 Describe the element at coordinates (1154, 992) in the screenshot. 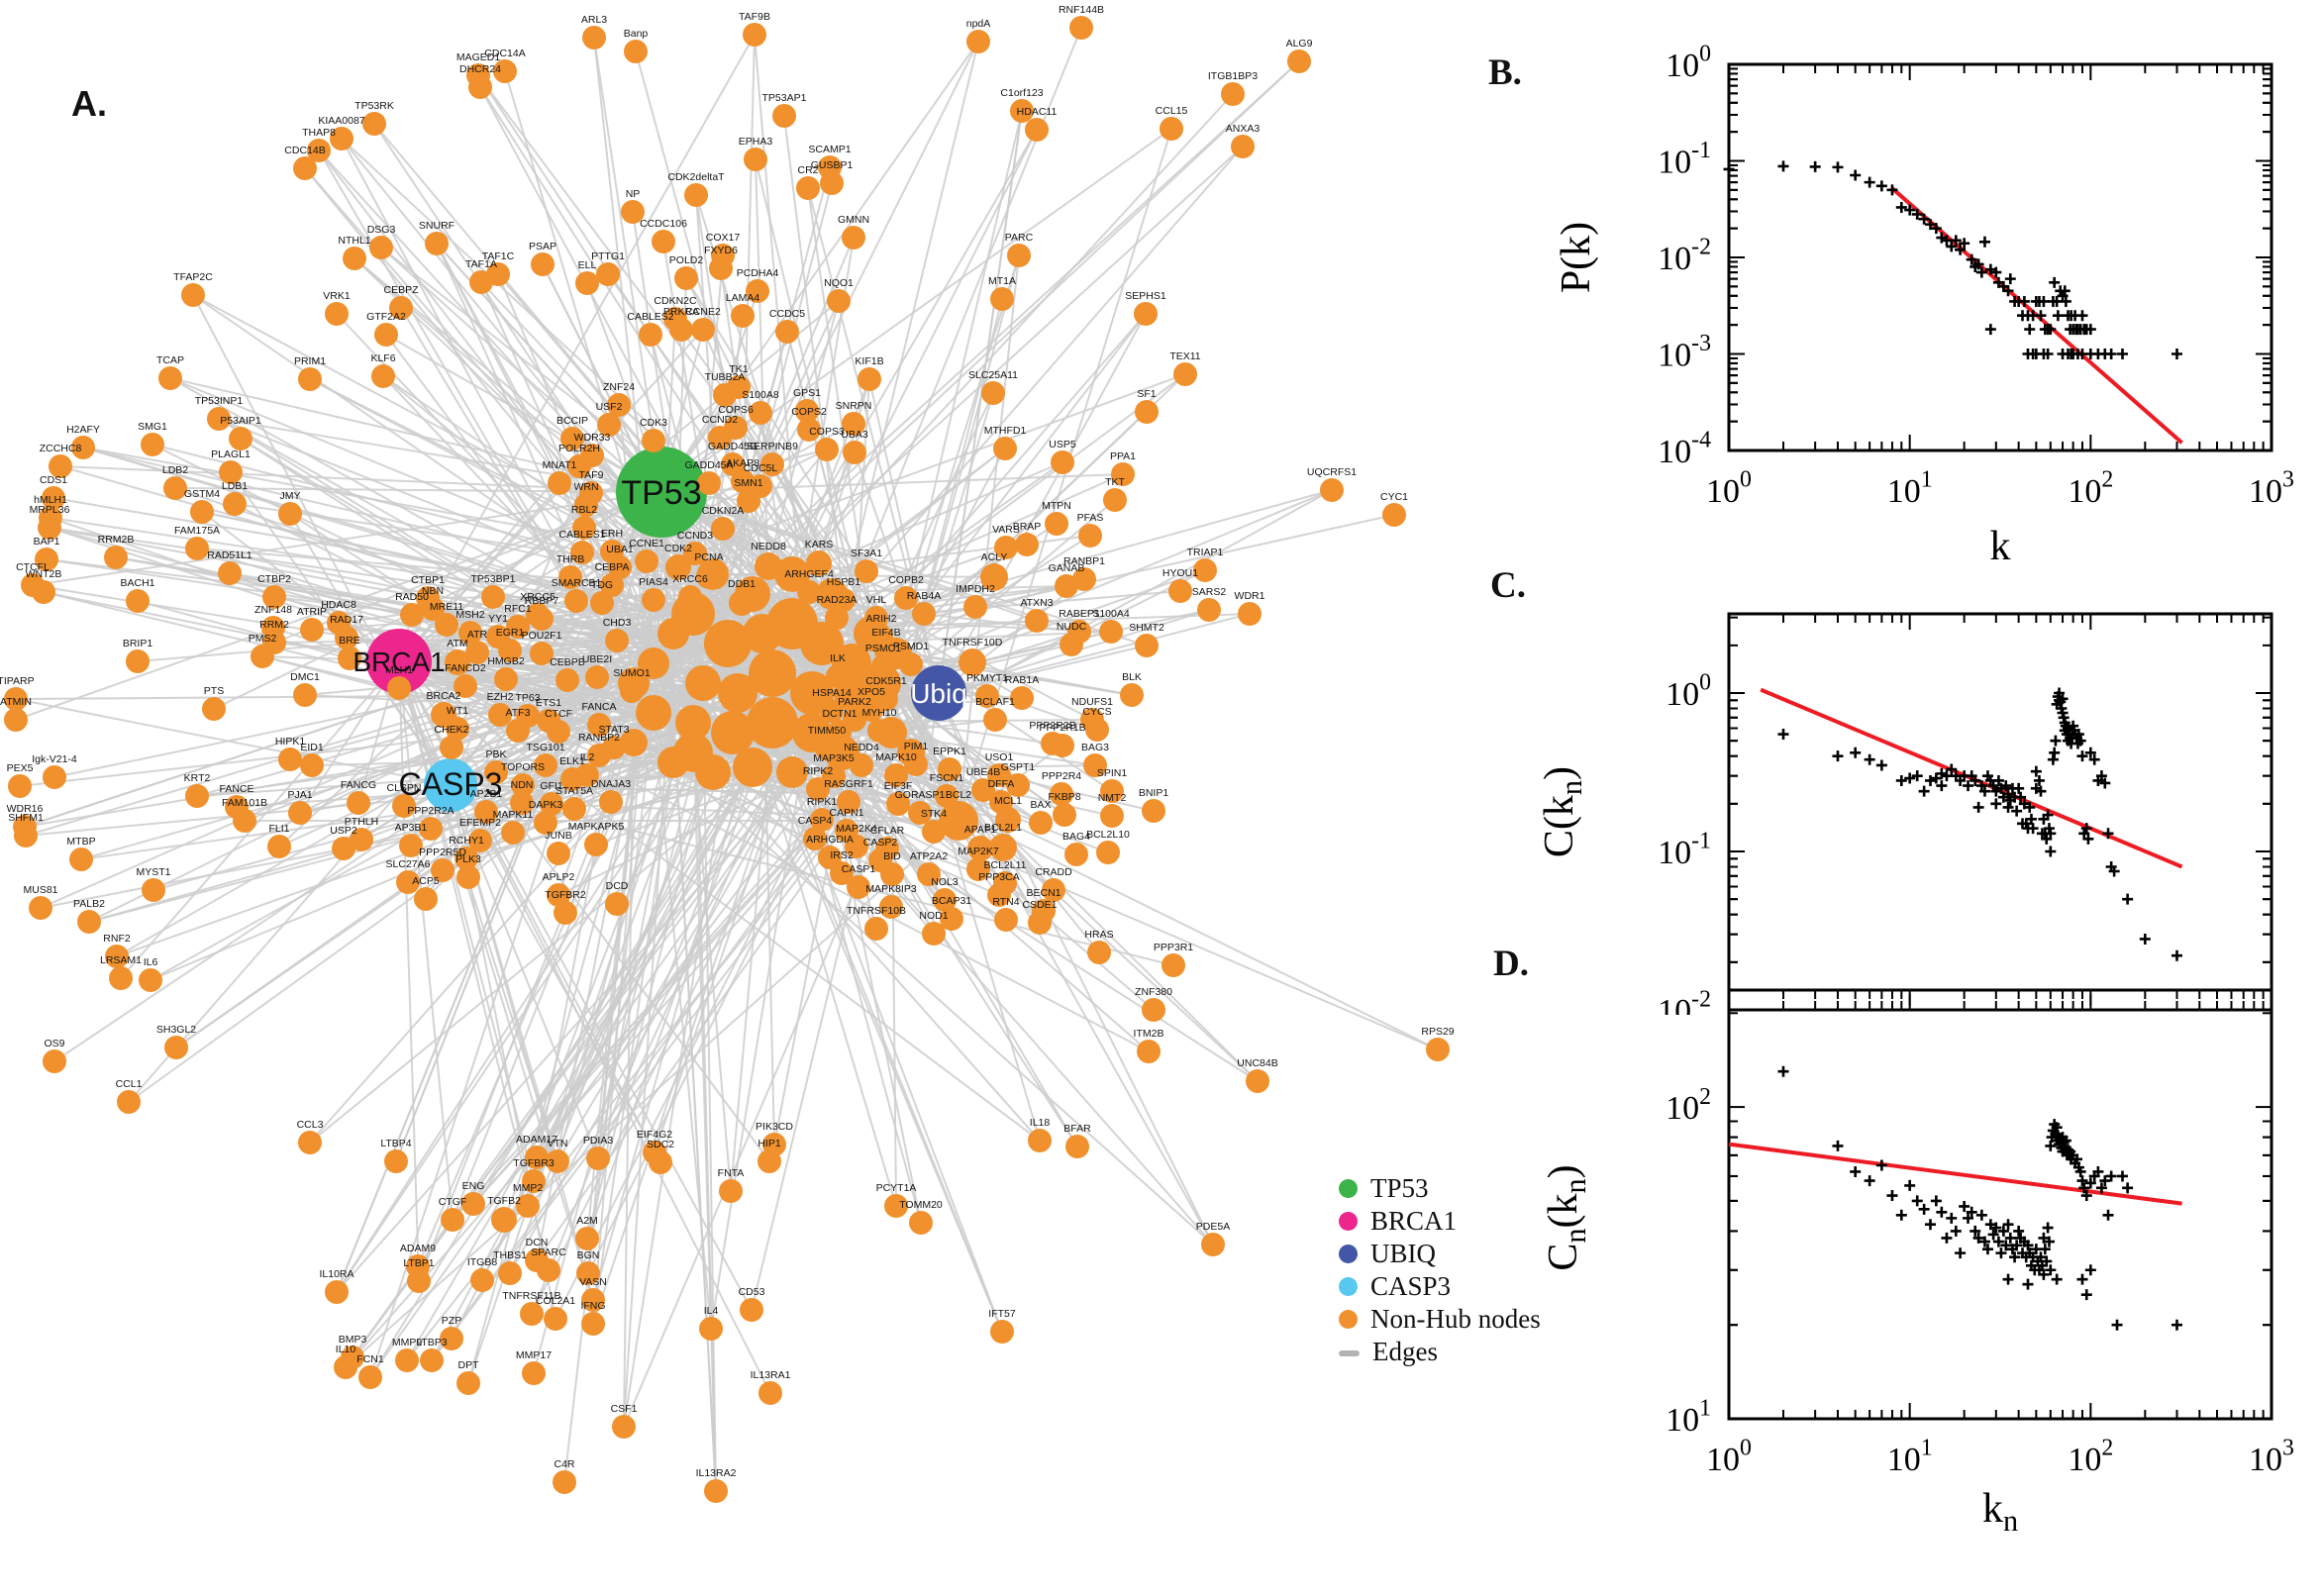

I see `network-node-label: ZNF380` at that location.